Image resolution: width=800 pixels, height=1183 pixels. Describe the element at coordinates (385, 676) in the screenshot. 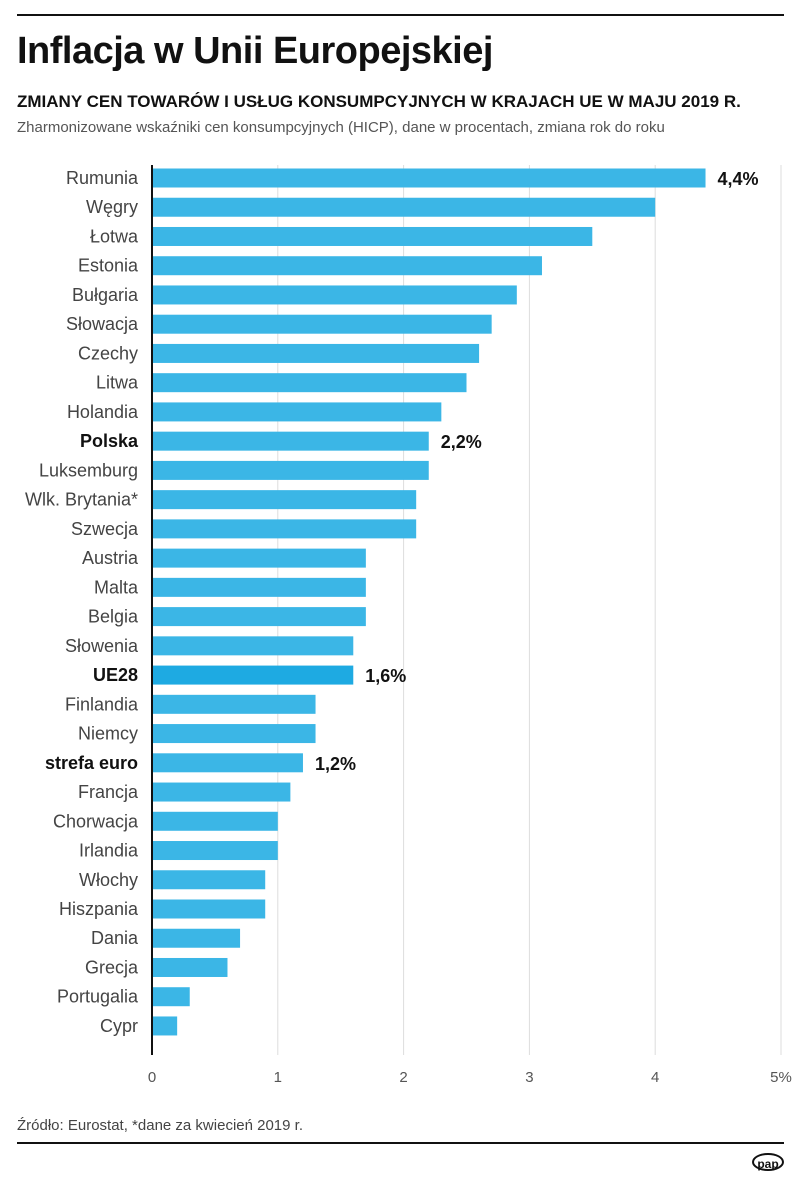

I see `data-label: 1,6%` at that location.